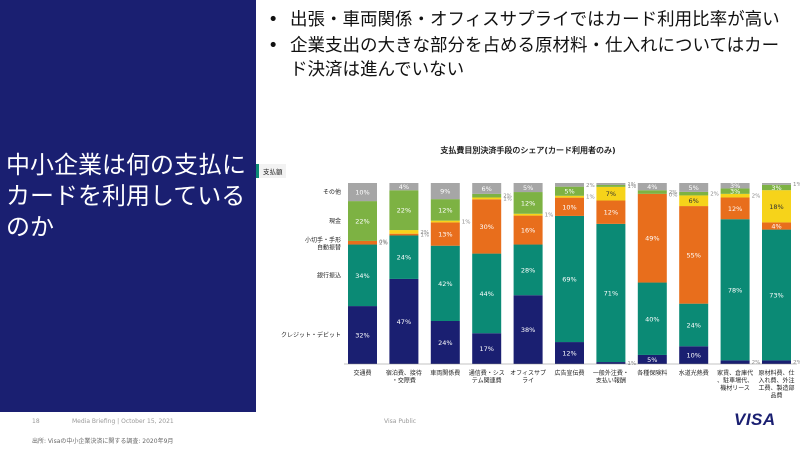 The height and width of the screenshot is (450, 800). I want to click on category-label: 通信費・システム関連費, so click(487, 377).